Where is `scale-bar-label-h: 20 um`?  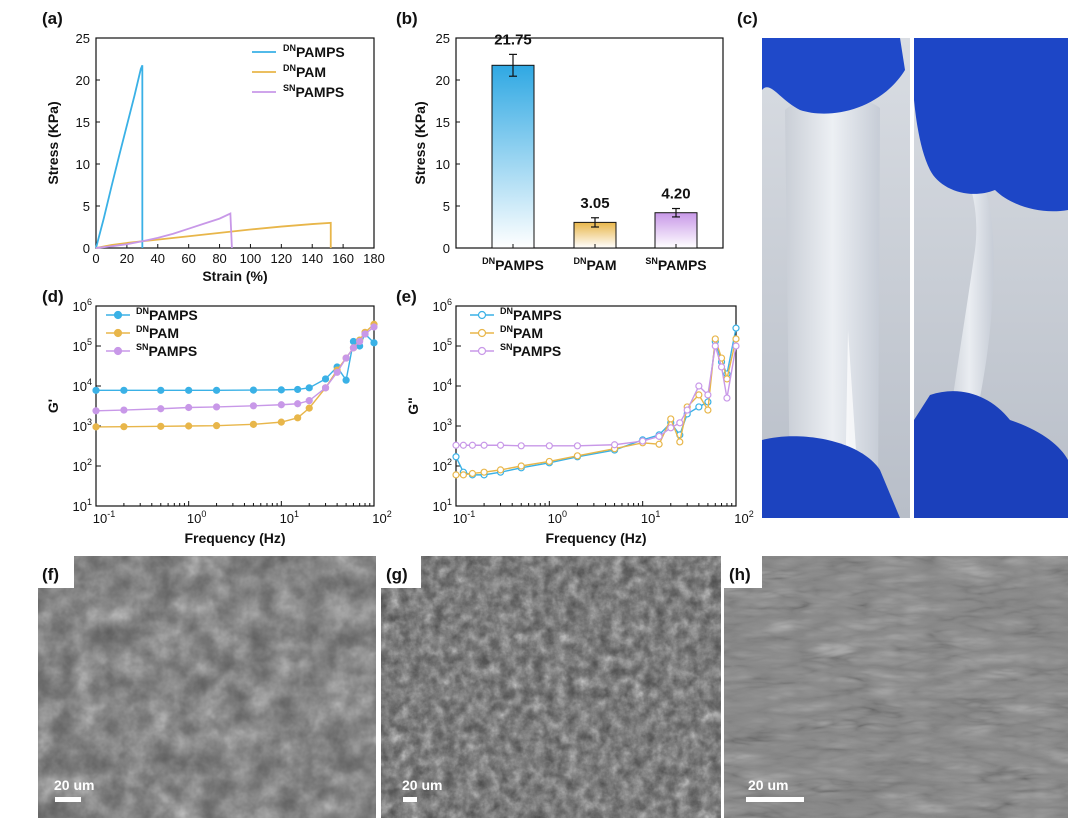 scale-bar-label-h: 20 um is located at coordinates (768, 785).